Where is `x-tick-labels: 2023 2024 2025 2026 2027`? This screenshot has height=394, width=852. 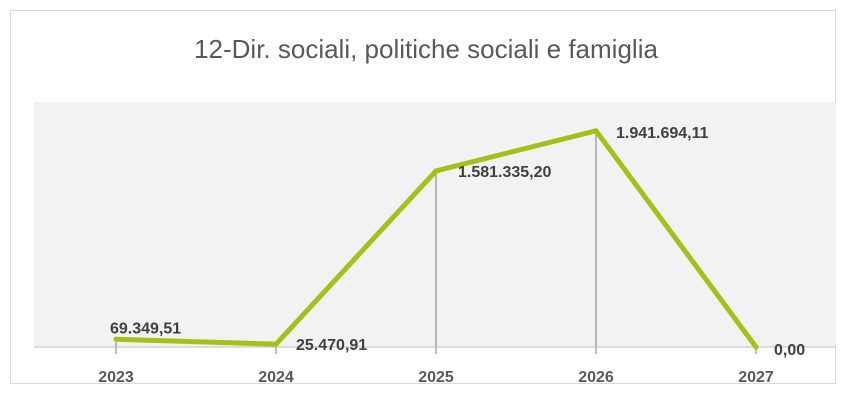
x-tick-labels: 2023 2024 2025 2026 2027 is located at coordinates (436, 377).